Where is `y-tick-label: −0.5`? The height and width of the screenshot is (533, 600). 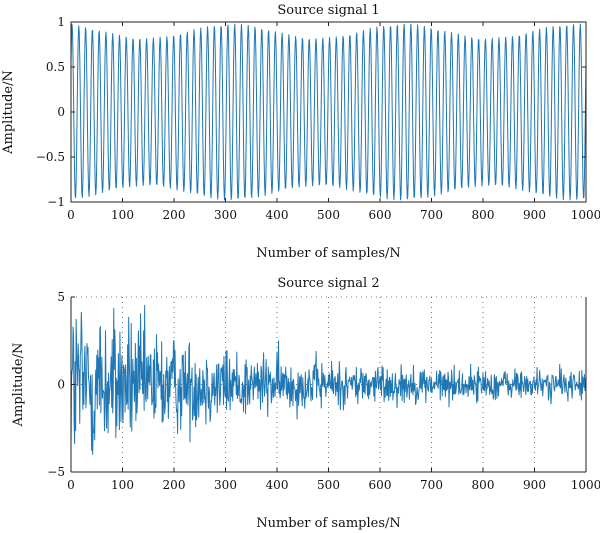 y-tick-label: −0.5 is located at coordinates (50, 157).